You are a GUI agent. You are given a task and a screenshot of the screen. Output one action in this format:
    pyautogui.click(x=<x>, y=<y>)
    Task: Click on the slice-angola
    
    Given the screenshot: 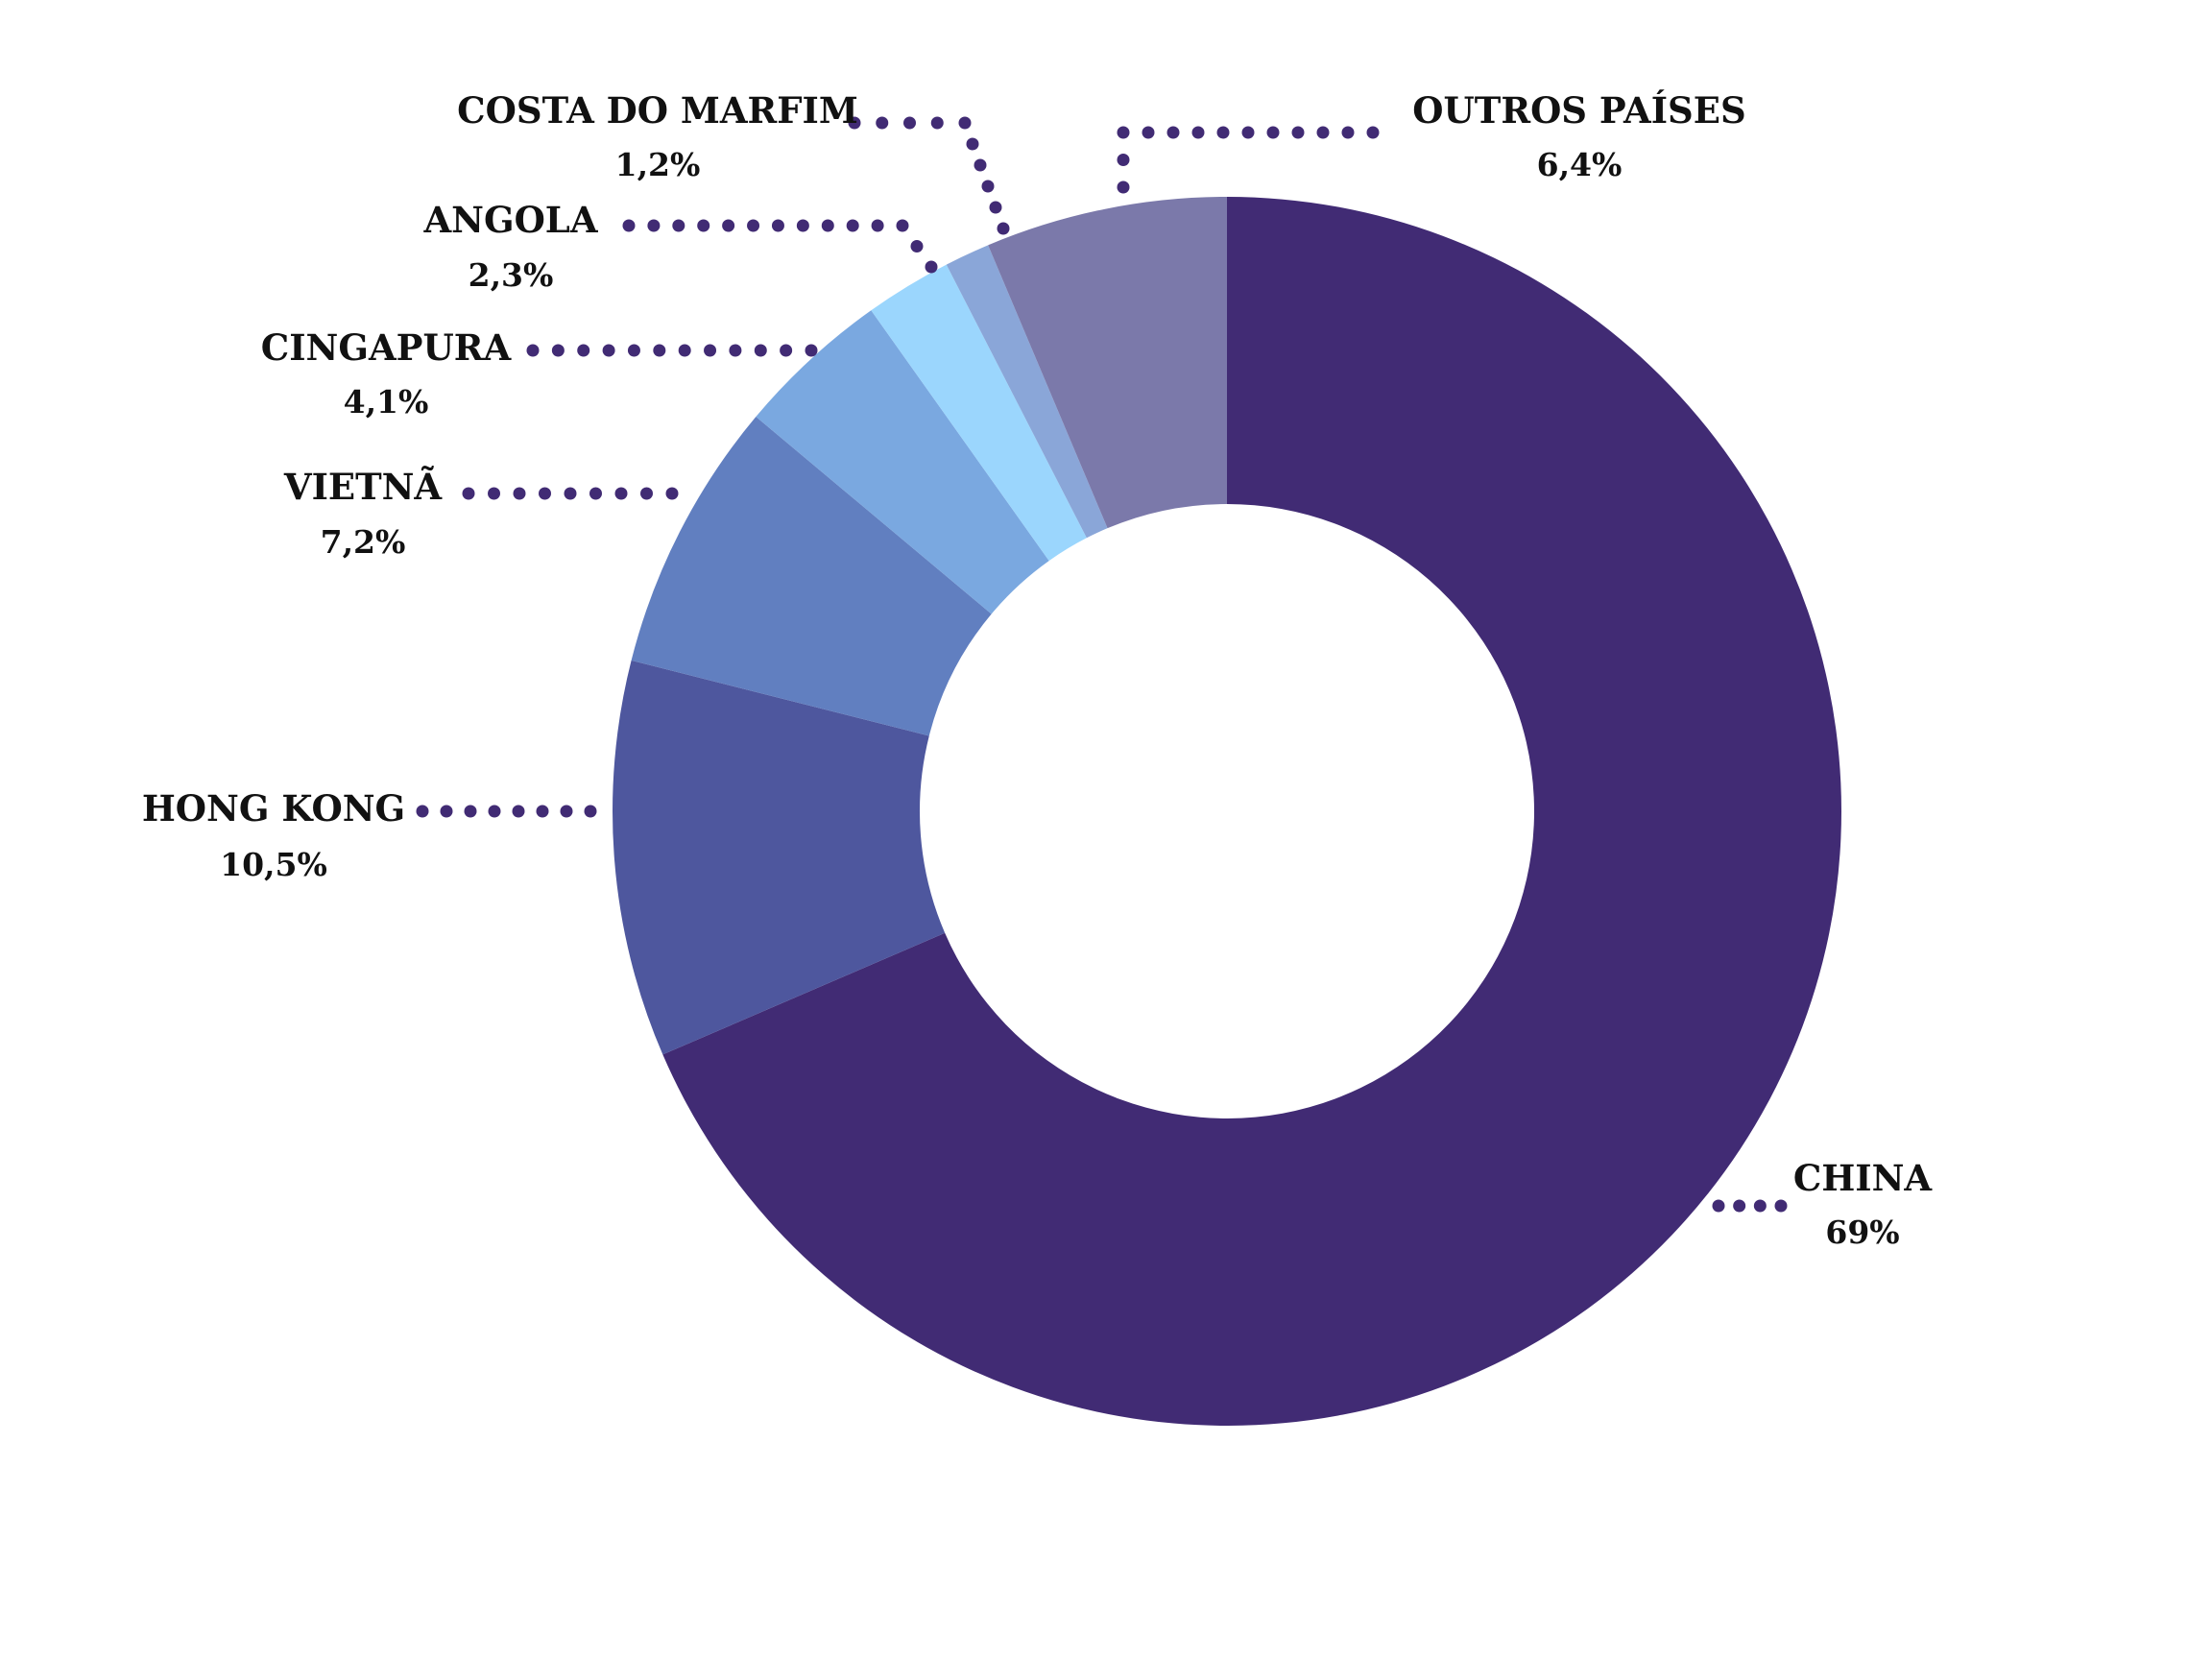 What is the action you would take?
    pyautogui.click(x=979, y=413)
    